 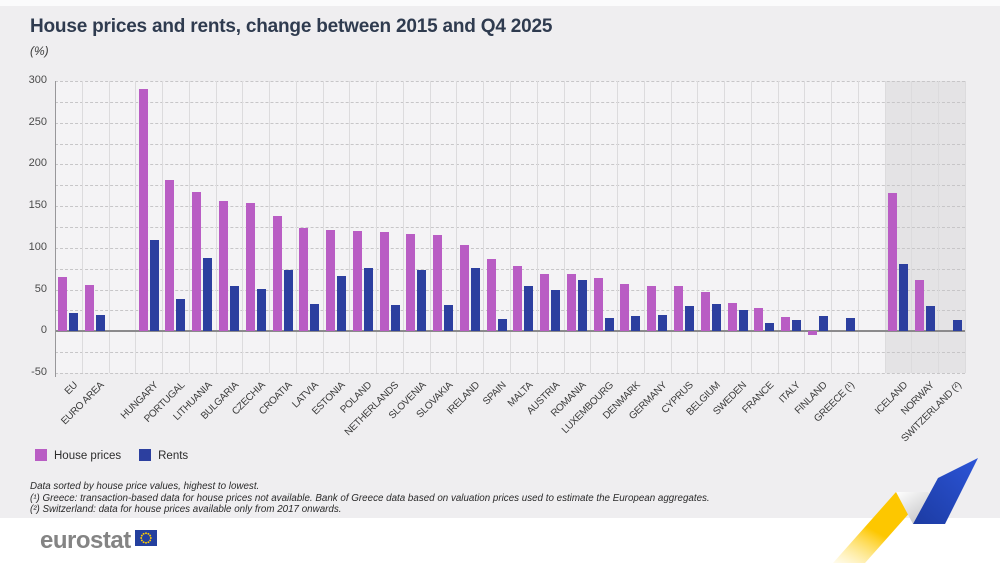 What do you see at coordinates (145, 540) in the screenshot?
I see `eu-flag-icon` at bounding box center [145, 540].